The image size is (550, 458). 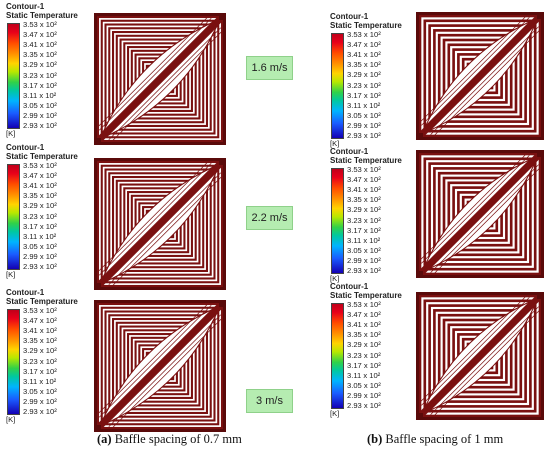 What do you see at coordinates (160, 366) in the screenshot?
I see `heat-exchanger-contour-a3` at bounding box center [160, 366].